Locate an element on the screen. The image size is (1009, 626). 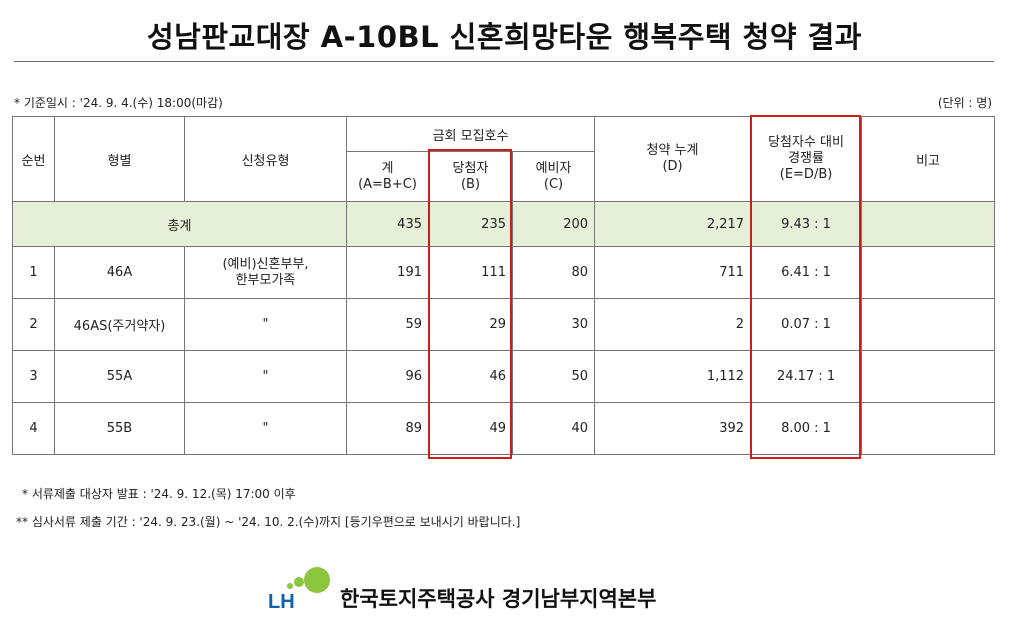
header-cumulative: 청약 누계 (D) is located at coordinates (673, 159).